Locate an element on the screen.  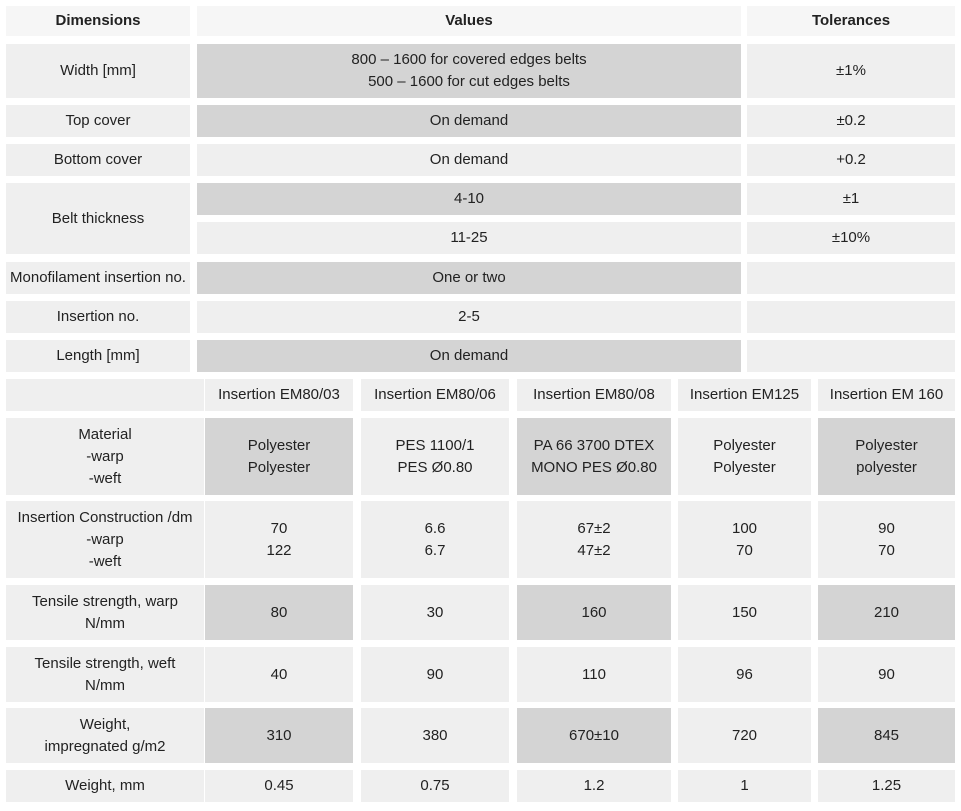
insertion-value: 70 122 is located at coordinates (279, 539).